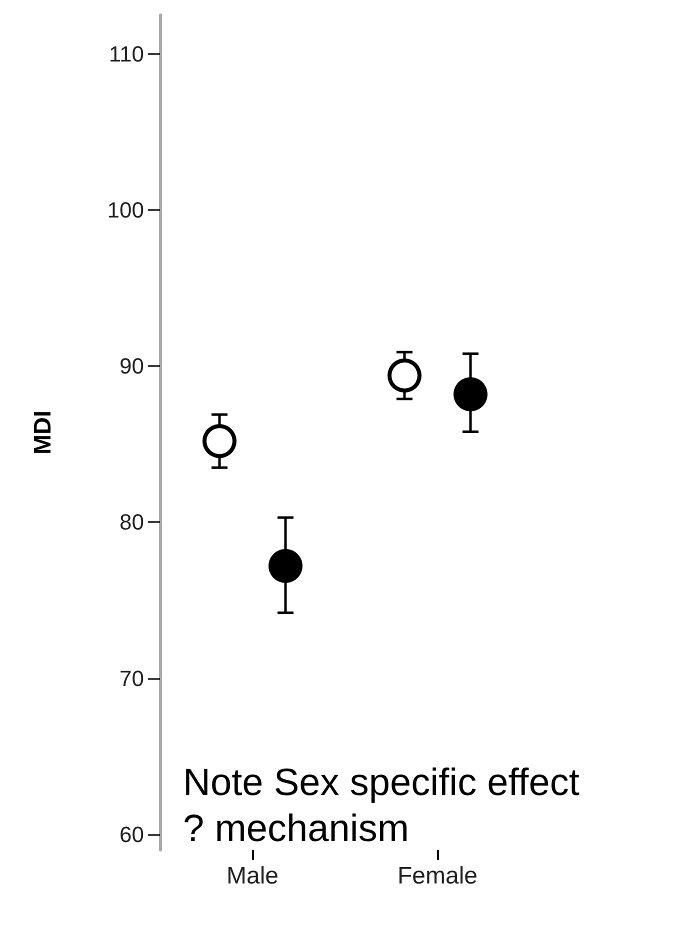 The width and height of the screenshot is (700, 930). I want to click on y-tick-label: 60, so click(132, 834).